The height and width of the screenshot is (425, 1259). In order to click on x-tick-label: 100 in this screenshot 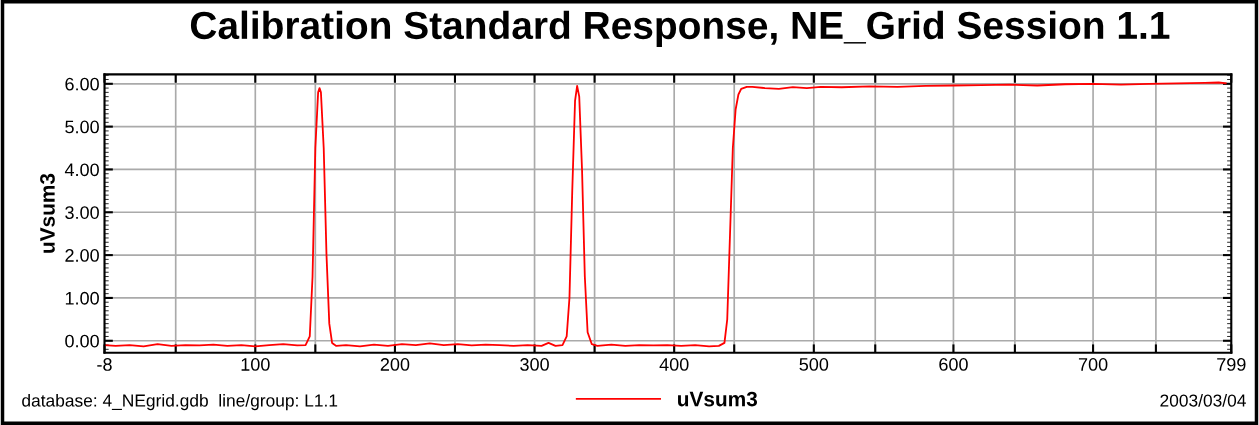, I will do `click(255, 364)`.